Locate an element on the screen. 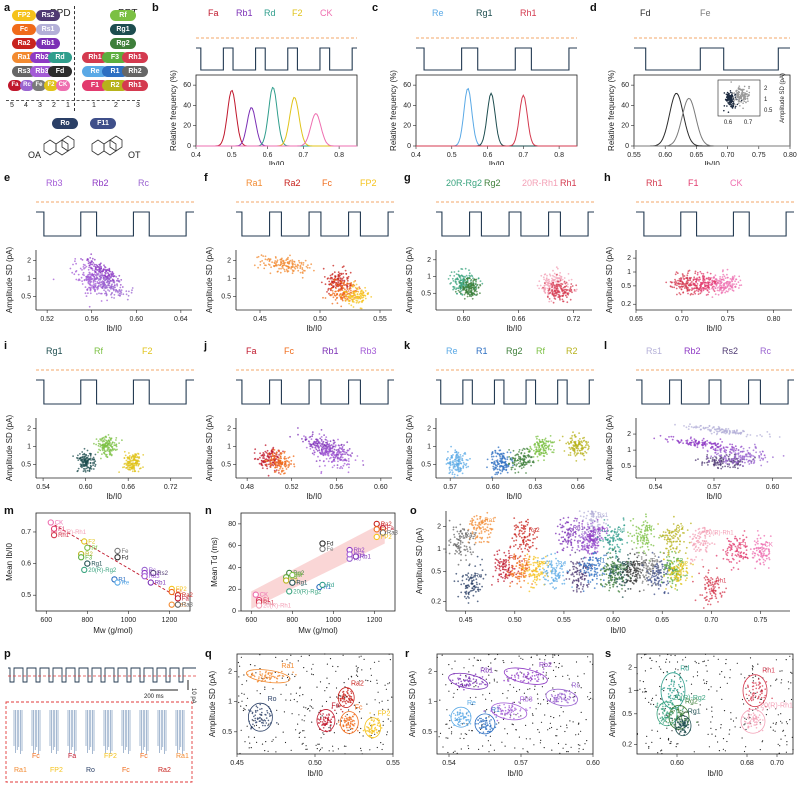 The height and width of the screenshot is (786, 800). compound-label-f2: F2 is located at coordinates (297, 13).